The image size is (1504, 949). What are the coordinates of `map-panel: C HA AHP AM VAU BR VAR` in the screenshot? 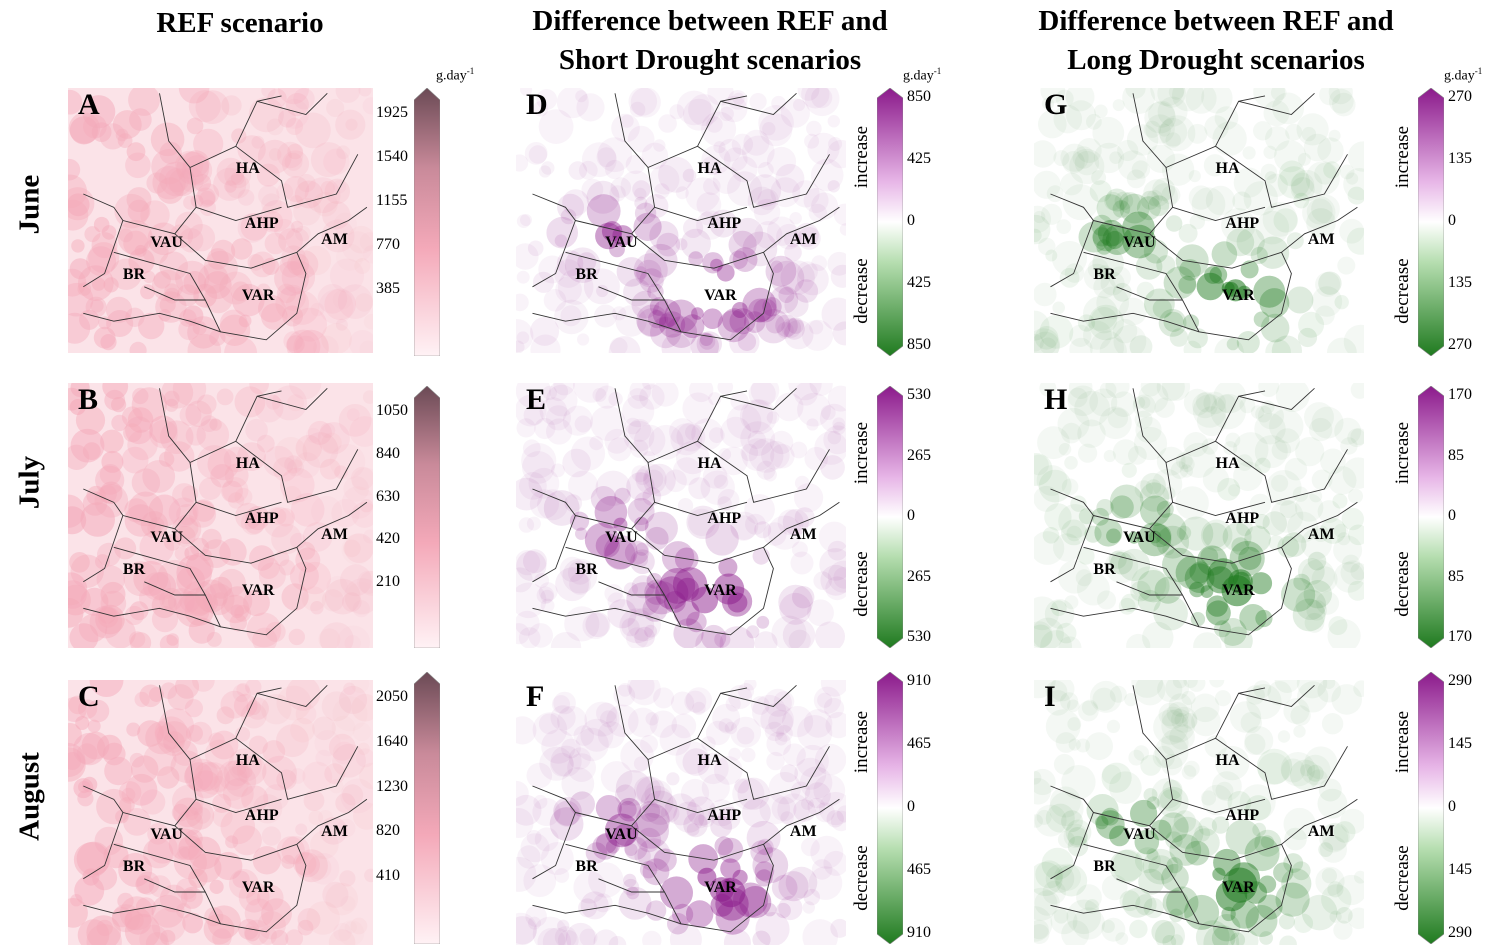 It's located at (220, 812).